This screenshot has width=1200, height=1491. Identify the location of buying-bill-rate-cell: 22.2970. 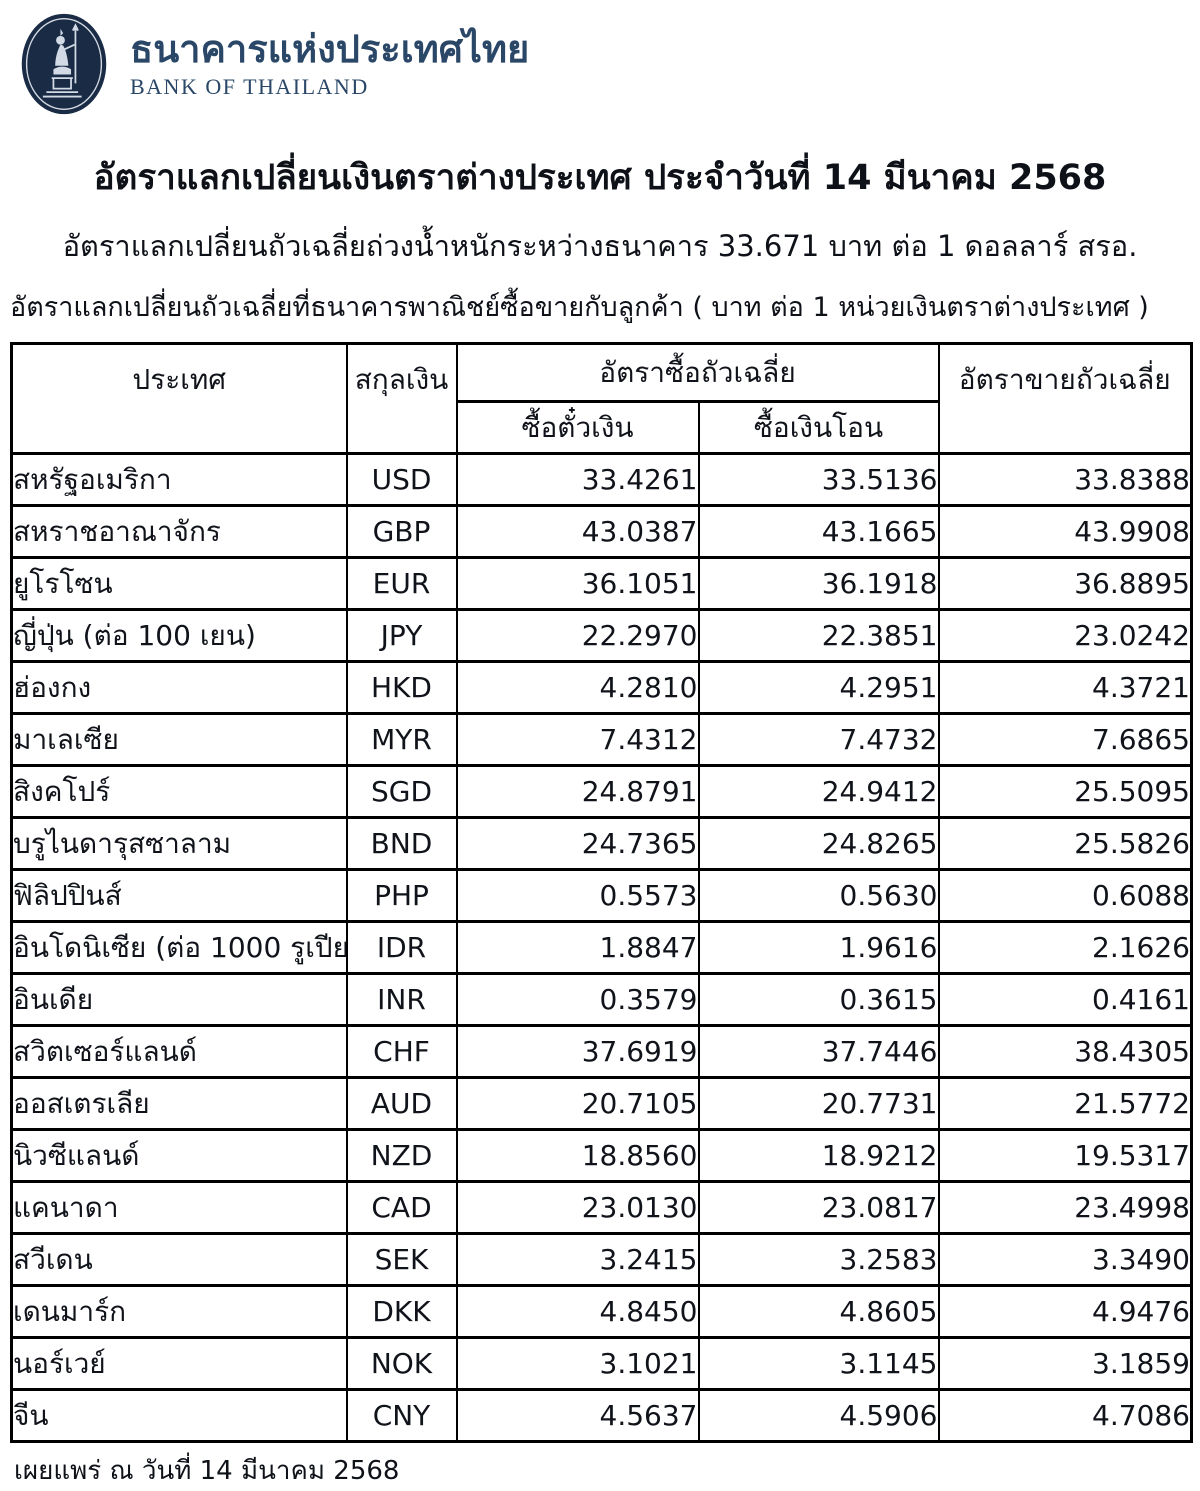
(577, 635).